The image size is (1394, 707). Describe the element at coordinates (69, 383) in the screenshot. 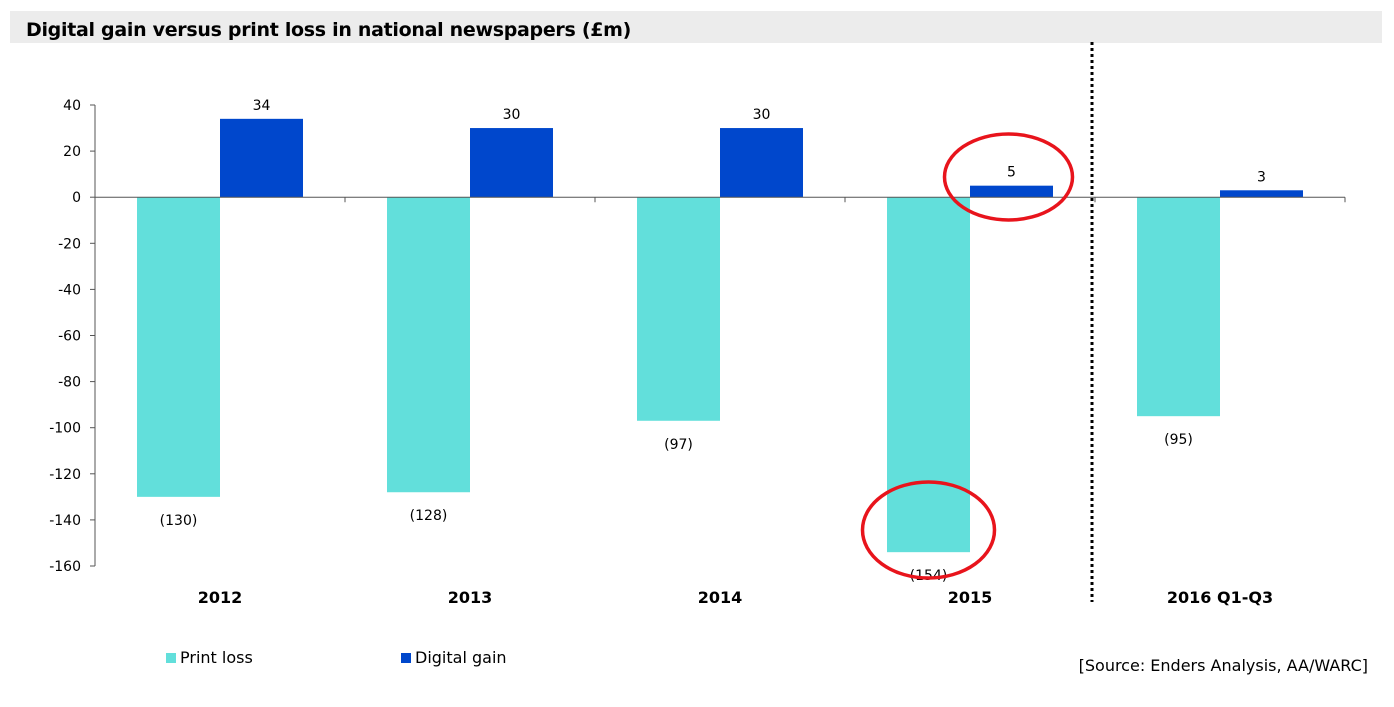

I see `y-tick-label: -80` at that location.